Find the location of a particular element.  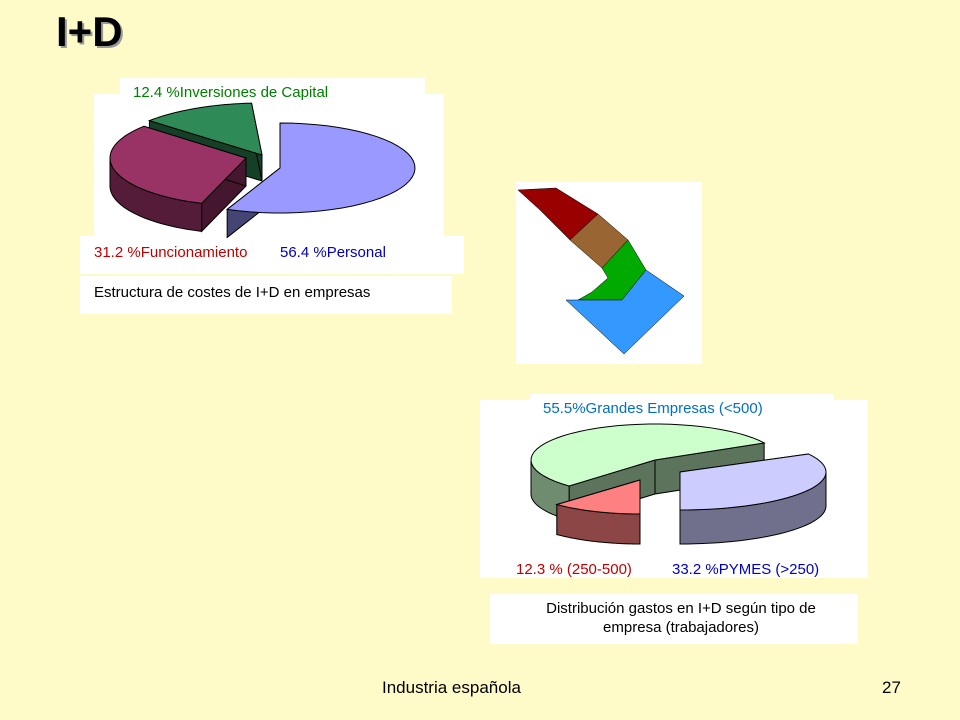

chart-2-label-medianas: 12.3 % (250-500) is located at coordinates (574, 569).